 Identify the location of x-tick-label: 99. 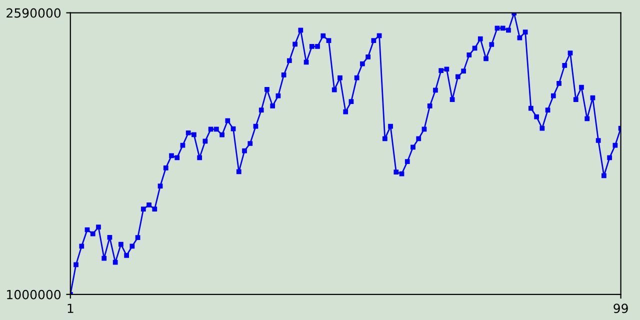
(621, 309).